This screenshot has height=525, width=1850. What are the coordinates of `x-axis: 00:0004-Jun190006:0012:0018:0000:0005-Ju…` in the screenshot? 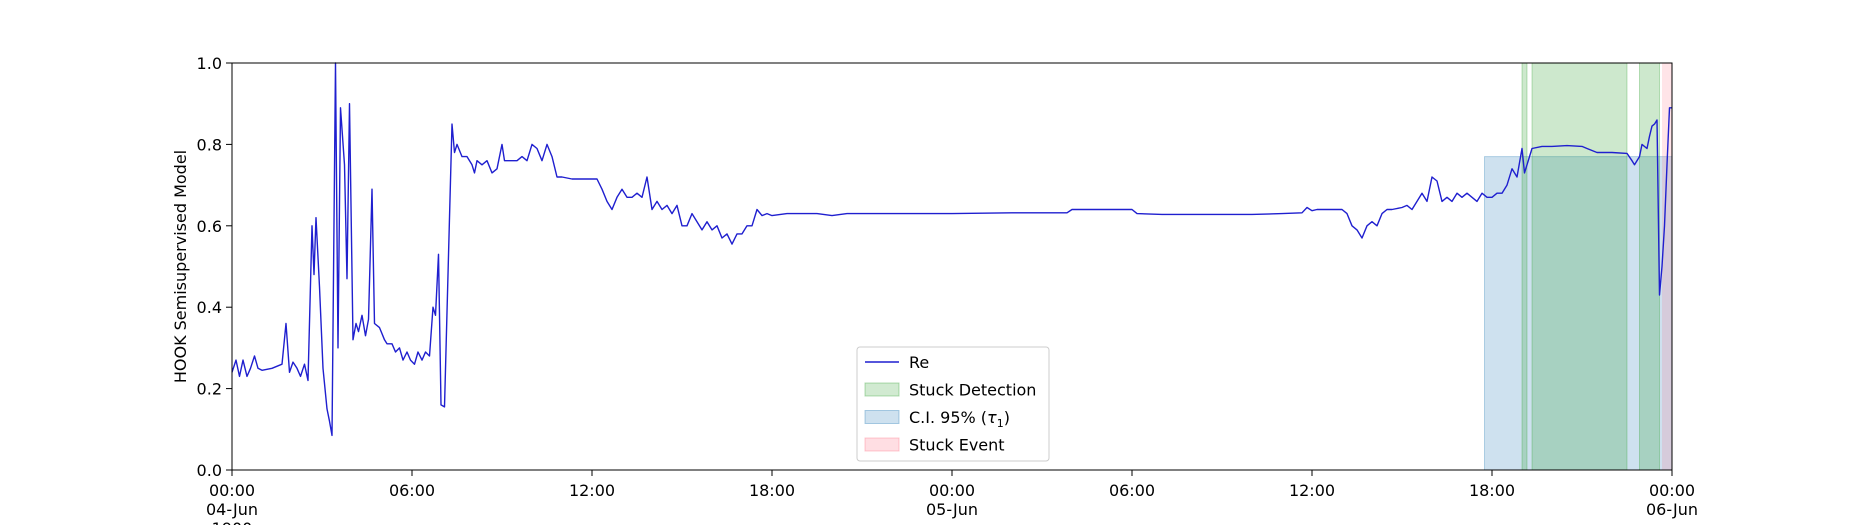 It's located at (952, 497).